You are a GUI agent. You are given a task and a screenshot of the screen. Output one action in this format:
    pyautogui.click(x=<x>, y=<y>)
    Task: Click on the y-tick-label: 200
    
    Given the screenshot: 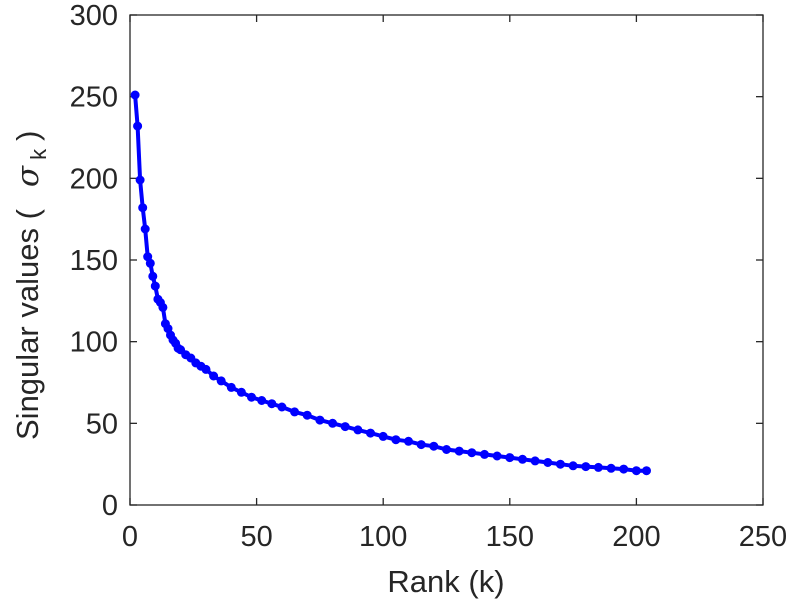 What is the action you would take?
    pyautogui.click(x=94, y=179)
    